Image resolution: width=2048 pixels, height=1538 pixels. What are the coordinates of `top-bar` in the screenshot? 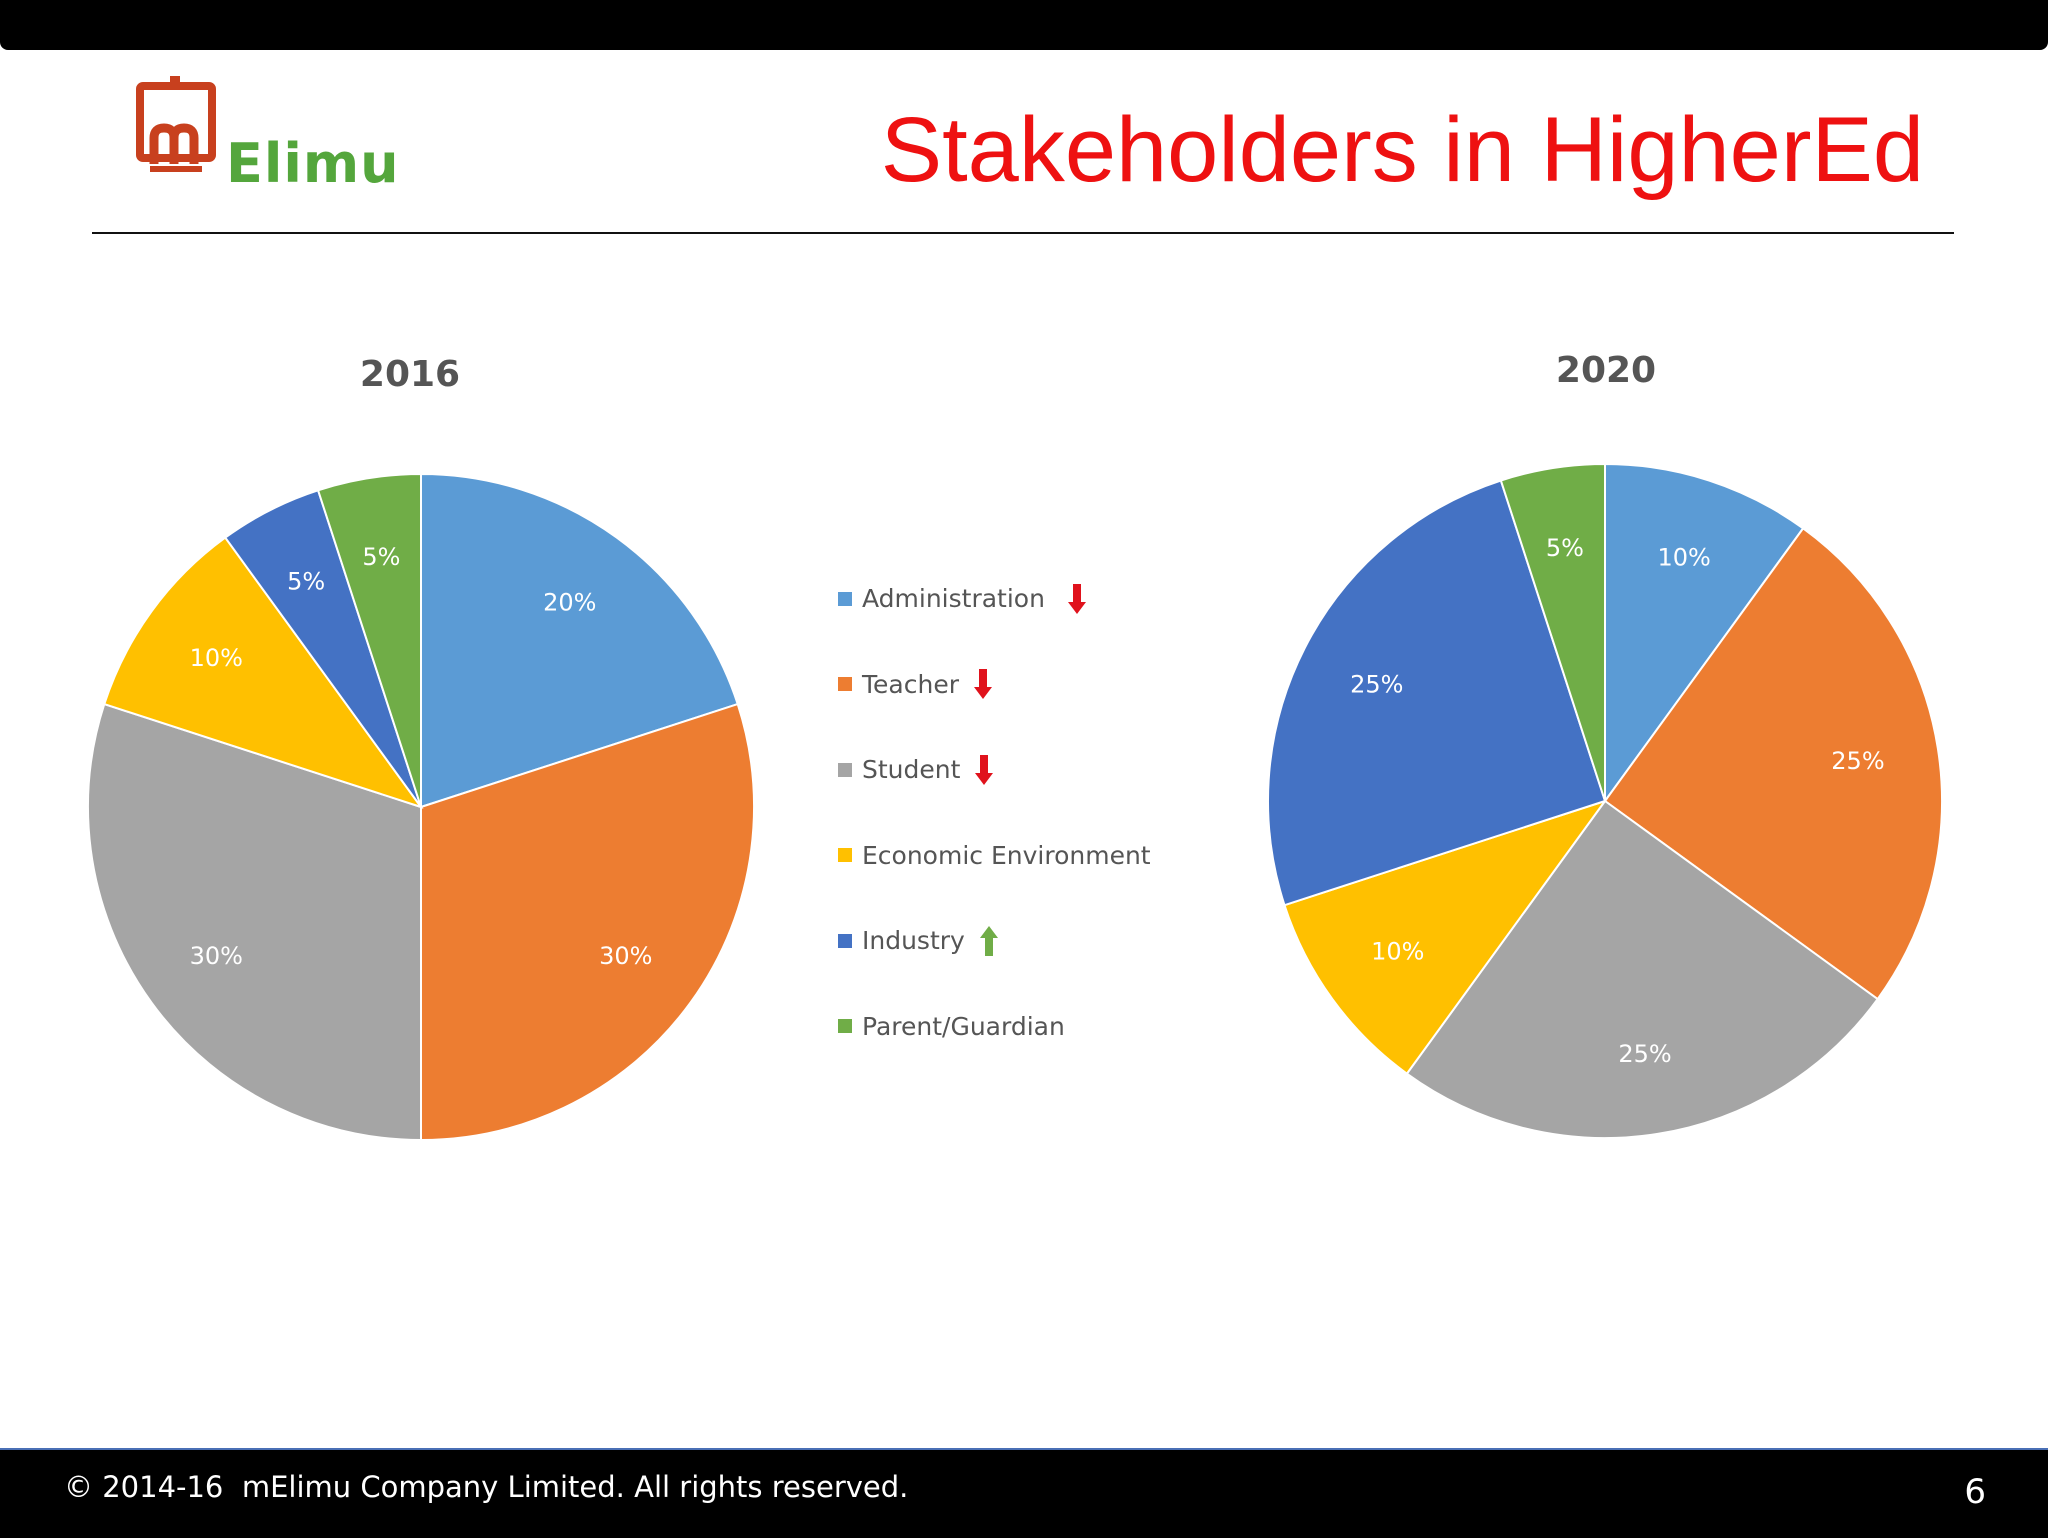 It's located at (1024, 25).